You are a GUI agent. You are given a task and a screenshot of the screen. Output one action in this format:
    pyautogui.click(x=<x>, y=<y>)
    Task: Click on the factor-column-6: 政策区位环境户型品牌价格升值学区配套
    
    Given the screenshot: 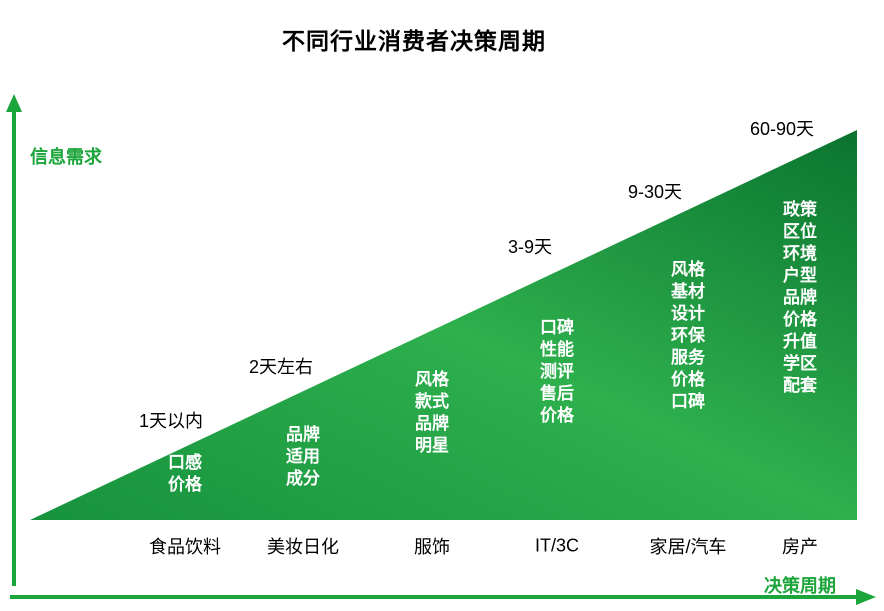 What is the action you would take?
    pyautogui.click(x=800, y=298)
    